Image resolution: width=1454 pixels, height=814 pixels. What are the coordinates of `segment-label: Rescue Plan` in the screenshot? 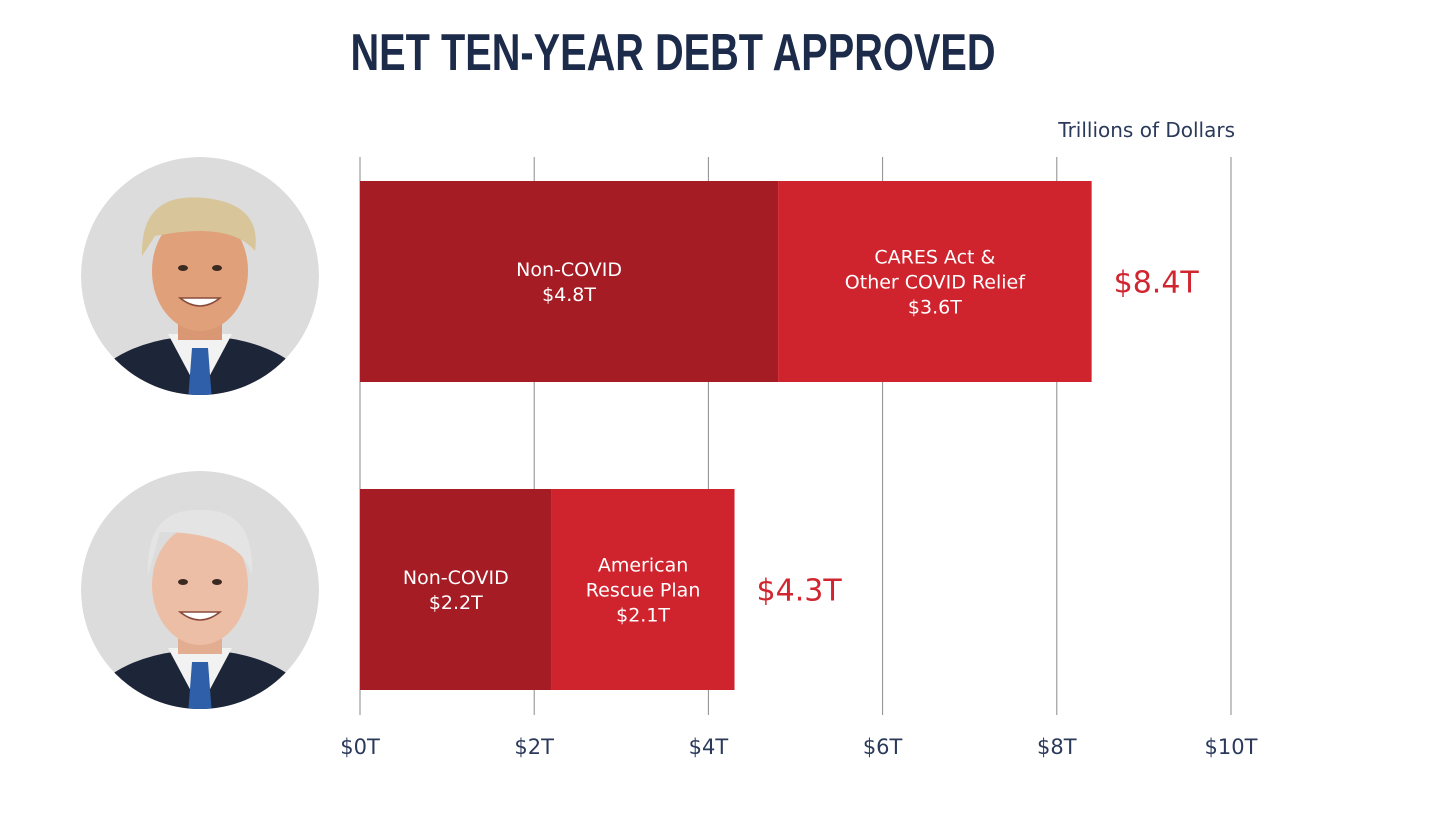 It's located at (643, 591).